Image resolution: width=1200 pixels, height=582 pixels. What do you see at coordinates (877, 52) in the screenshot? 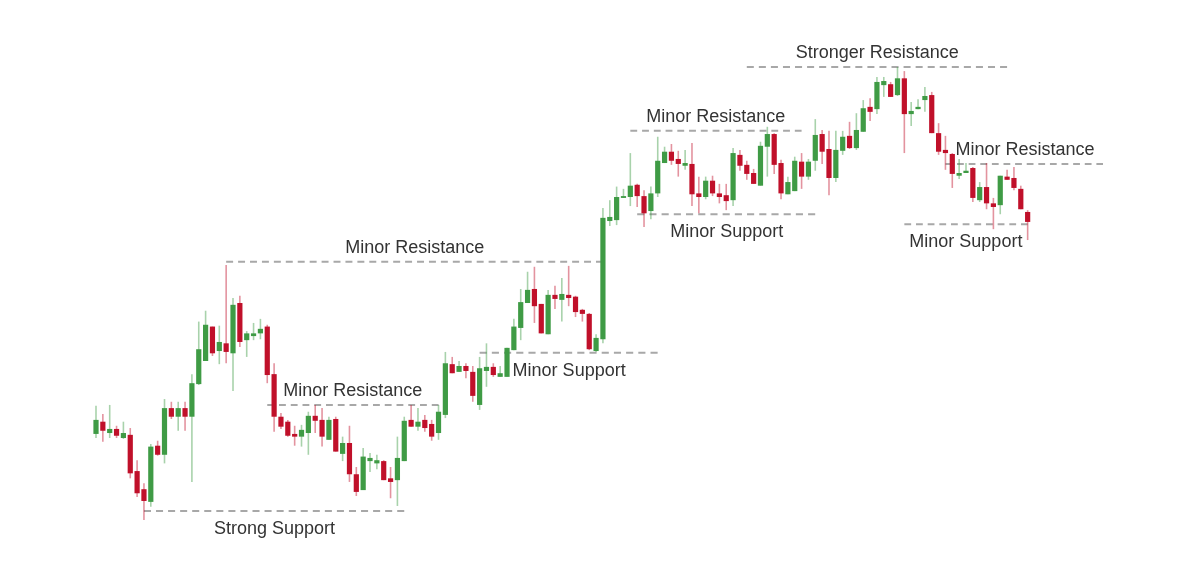
I see `series-label: Stronger Resistance` at bounding box center [877, 52].